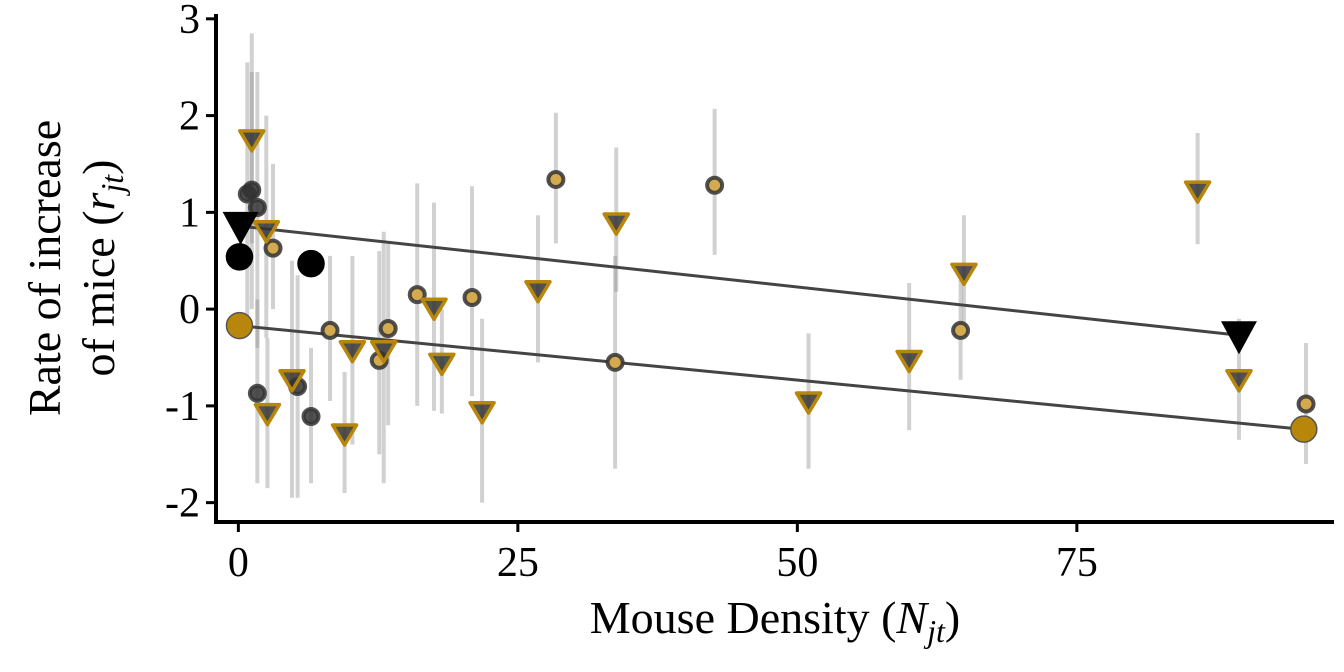 This screenshot has height=672, width=1344. I want to click on x-tick-label: 0, so click(238, 563).